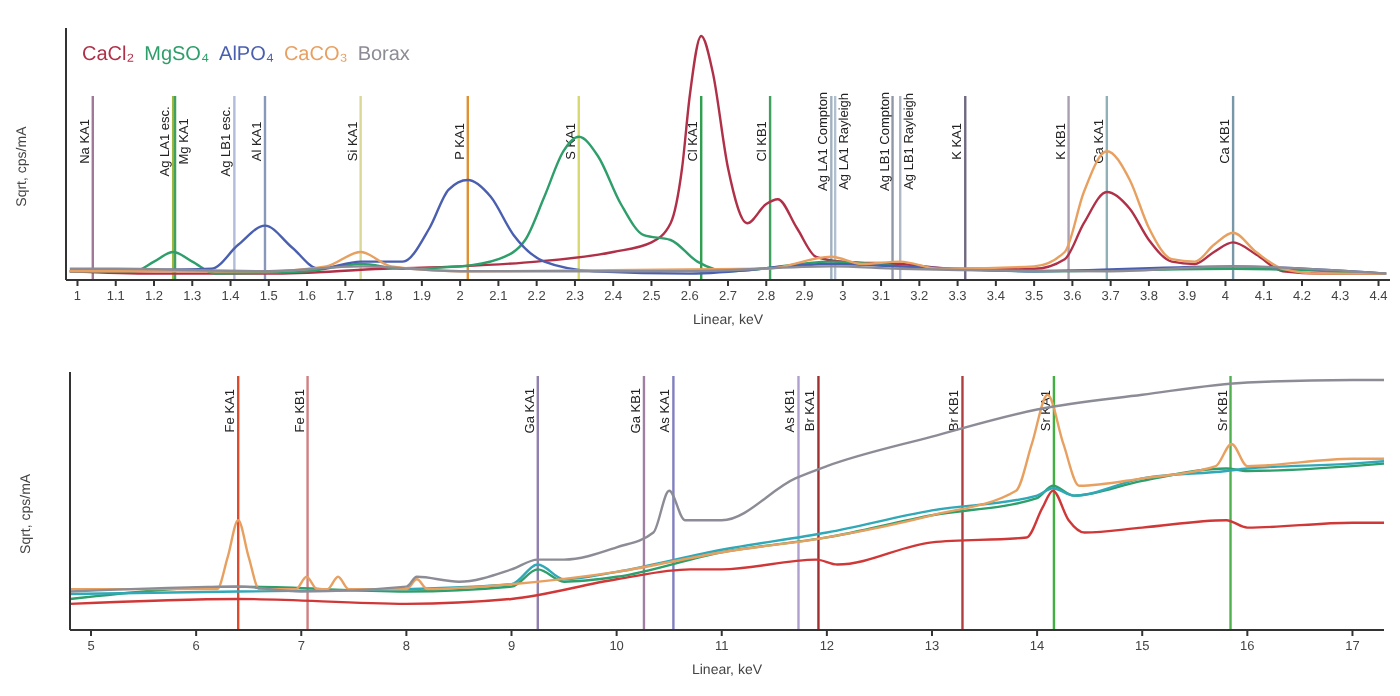 The image size is (1400, 696). What do you see at coordinates (315, 55) in the screenshot?
I see `text: CaCO₃` at bounding box center [315, 55].